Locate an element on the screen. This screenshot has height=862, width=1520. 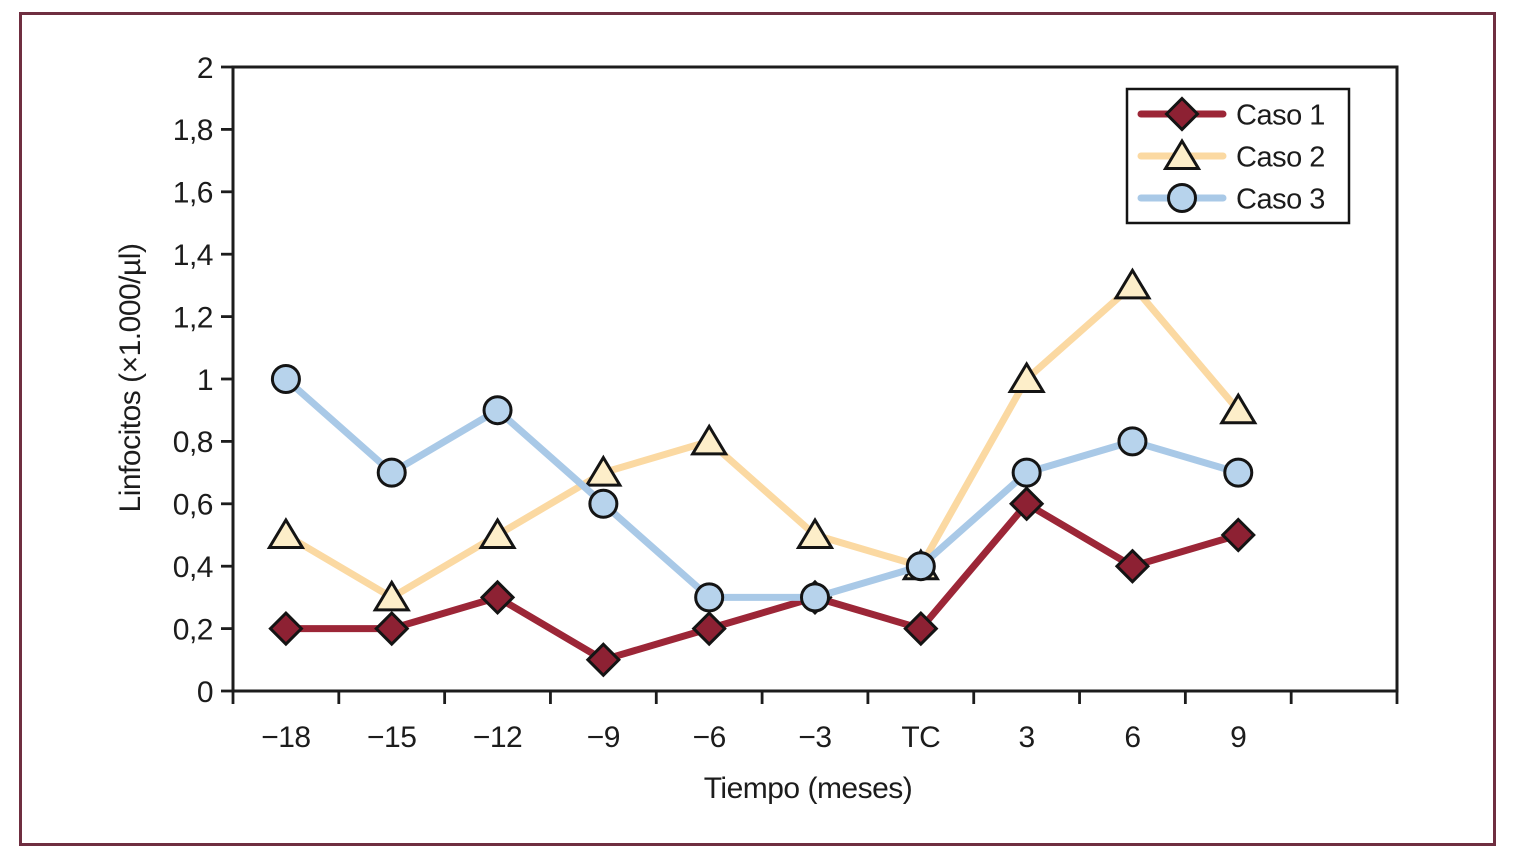
y-axis-tick-label: 0,2 is located at coordinates (193, 629).